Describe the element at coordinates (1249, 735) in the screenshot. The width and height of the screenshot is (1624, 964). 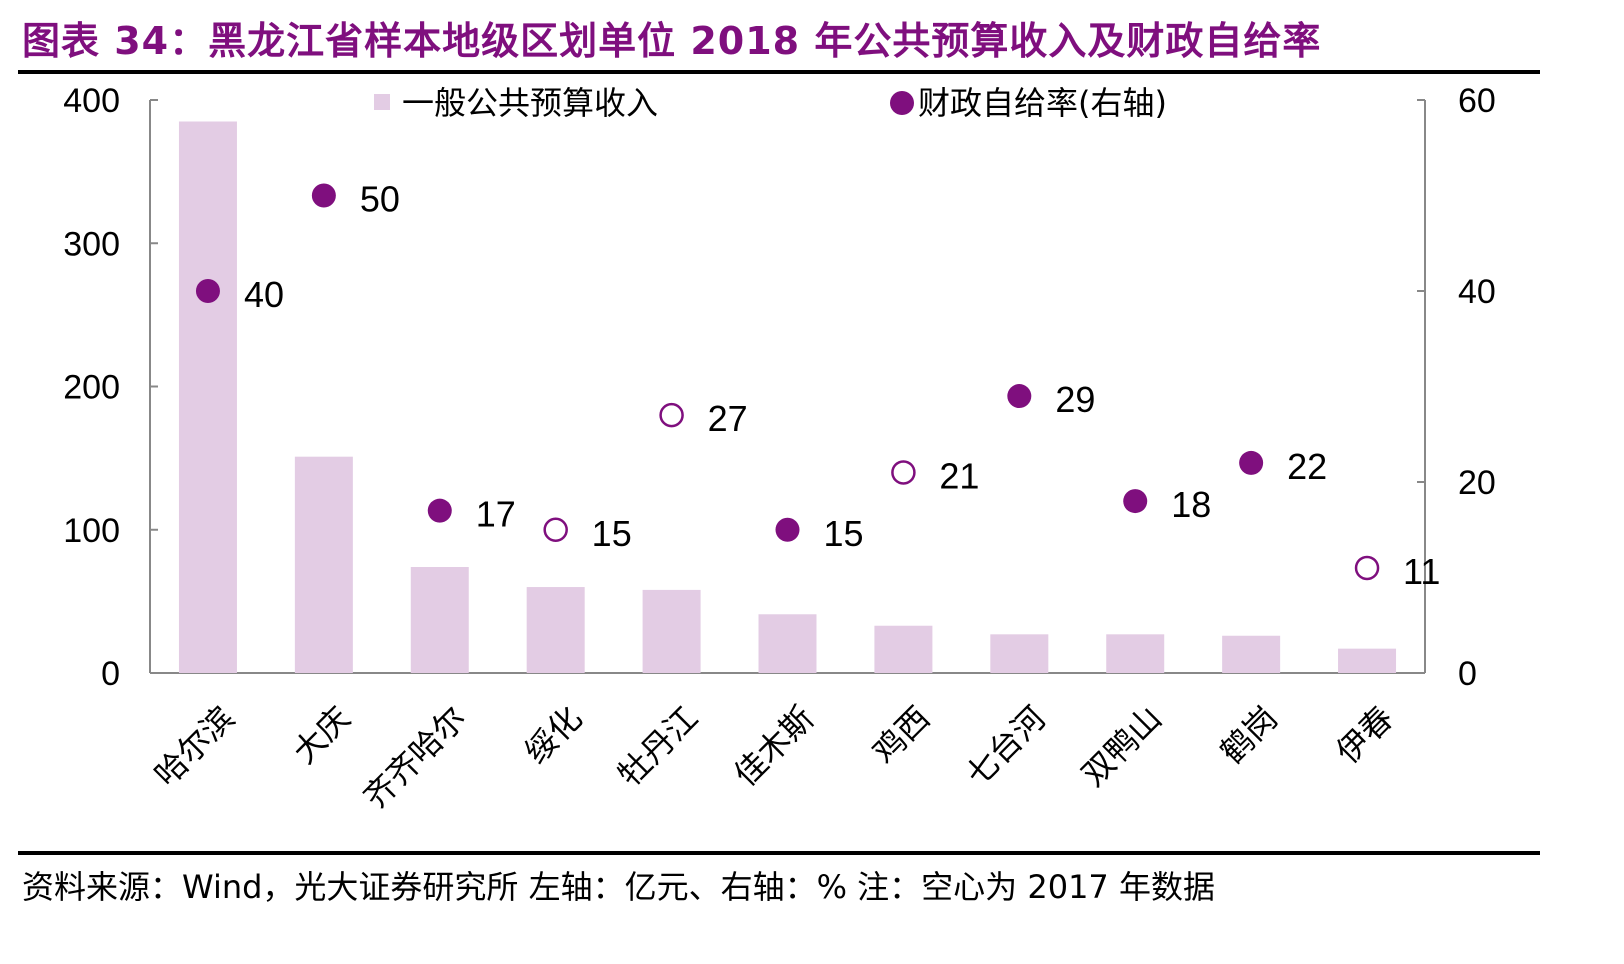
I see `category-label: 鹤岗` at that location.